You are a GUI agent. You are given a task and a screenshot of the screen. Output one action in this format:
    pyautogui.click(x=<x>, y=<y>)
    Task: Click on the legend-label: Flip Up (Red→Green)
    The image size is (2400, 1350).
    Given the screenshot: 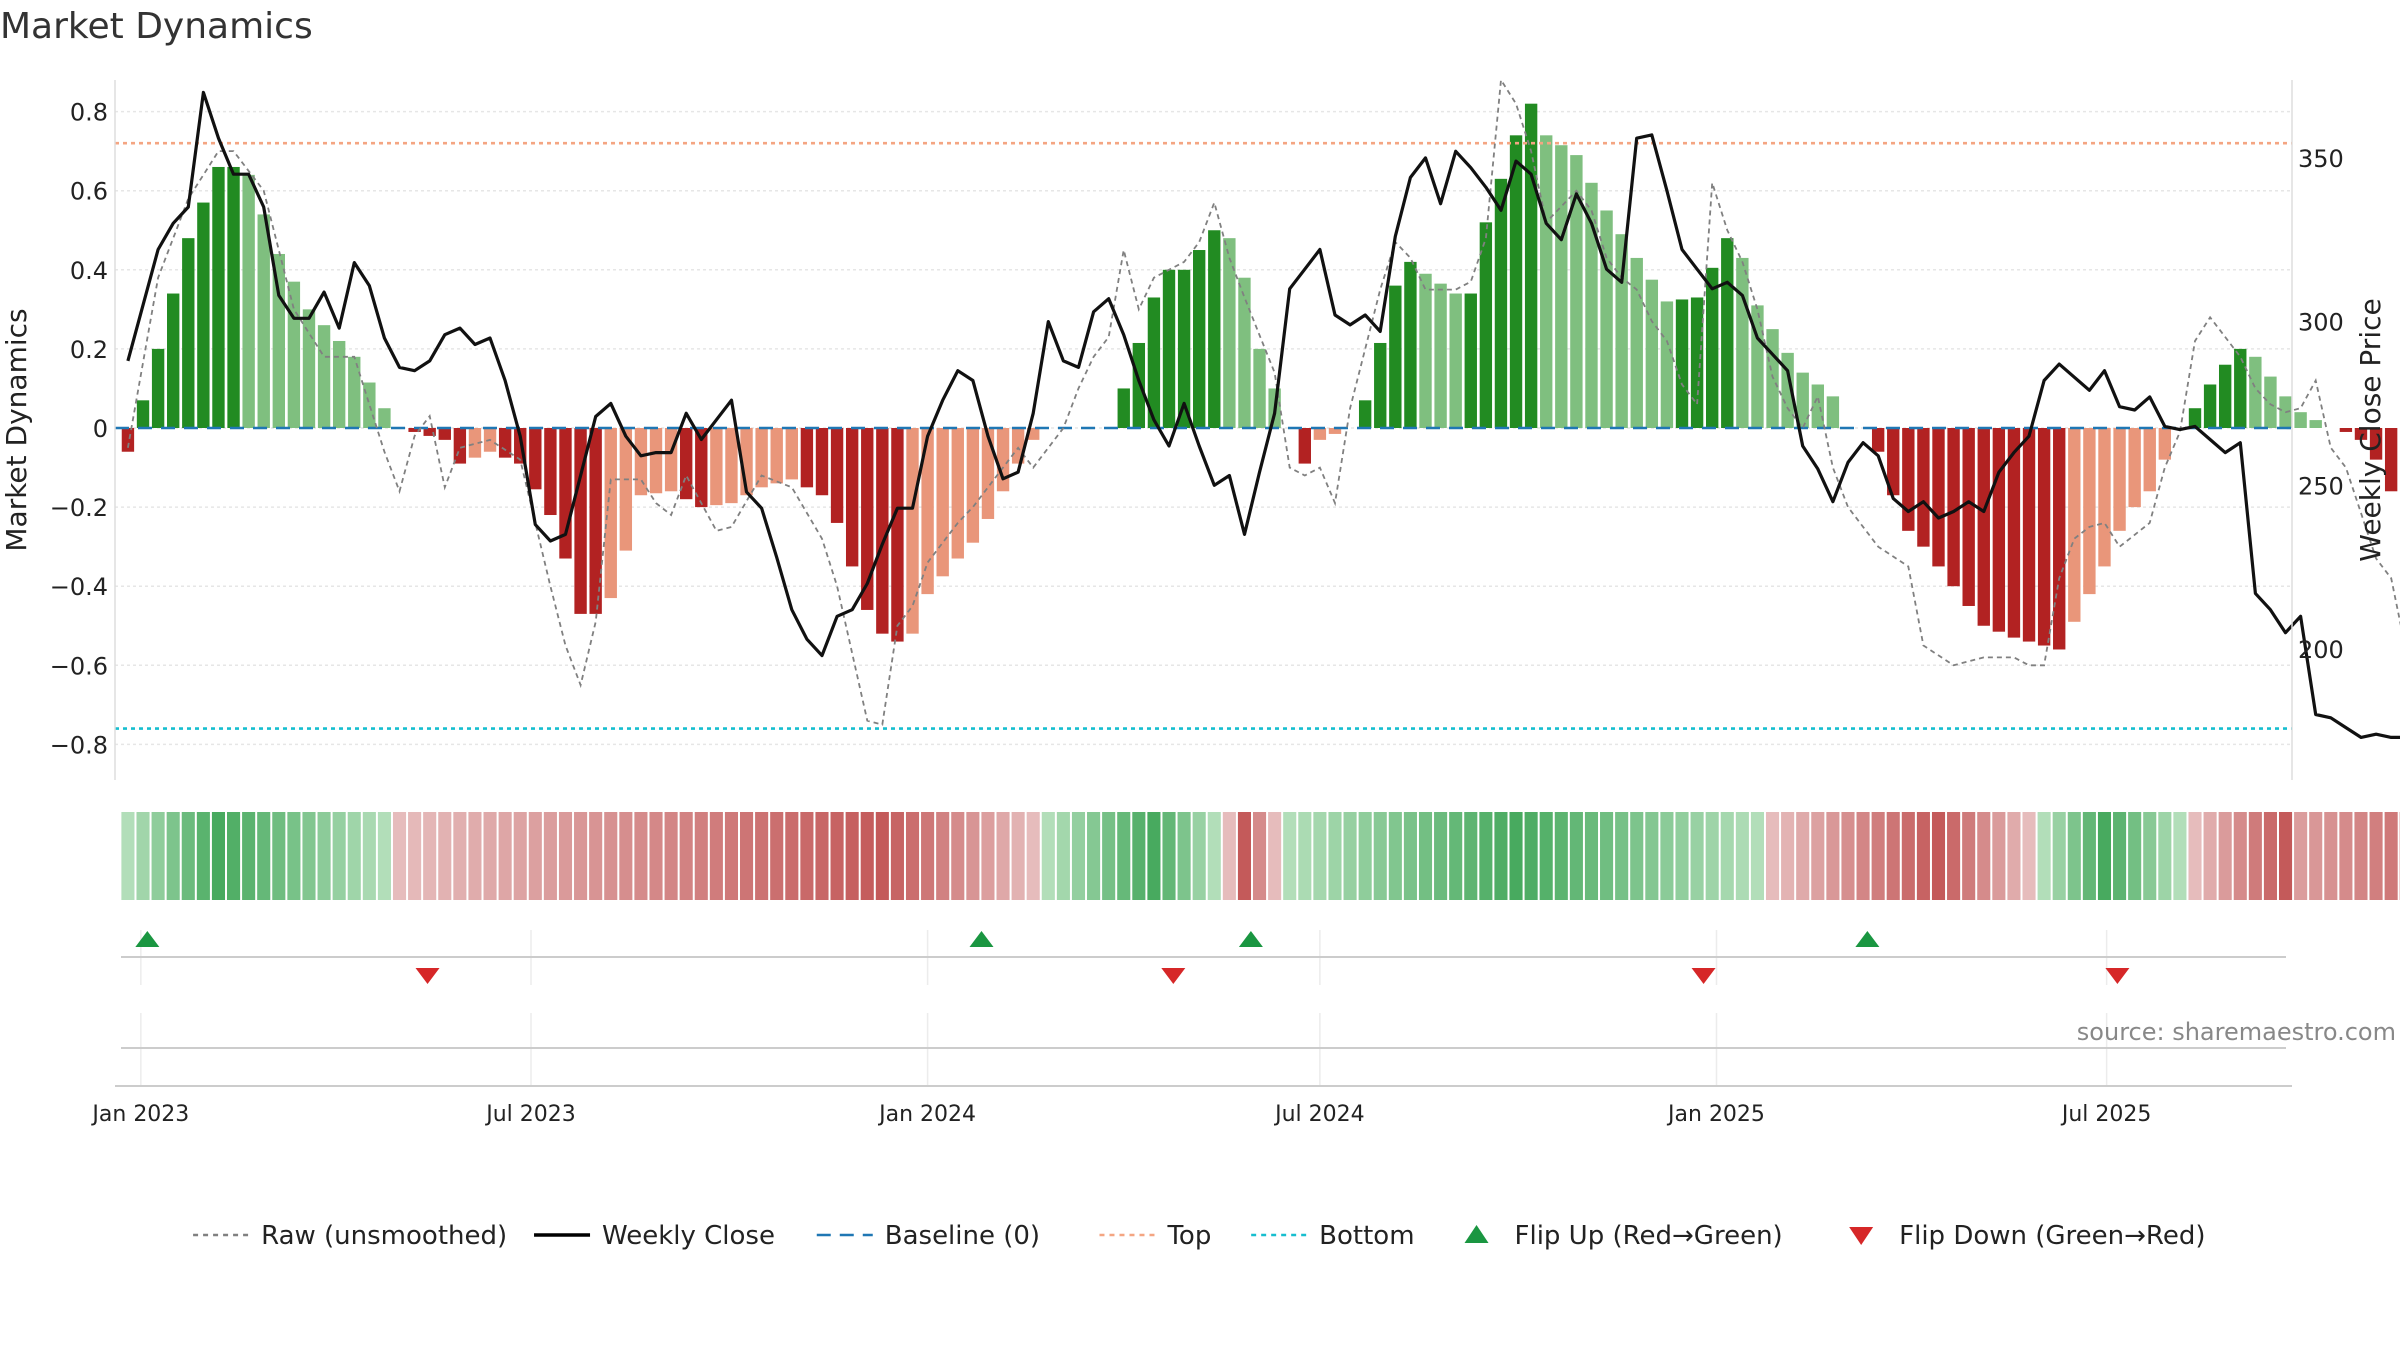 What is the action you would take?
    pyautogui.click(x=1649, y=1236)
    